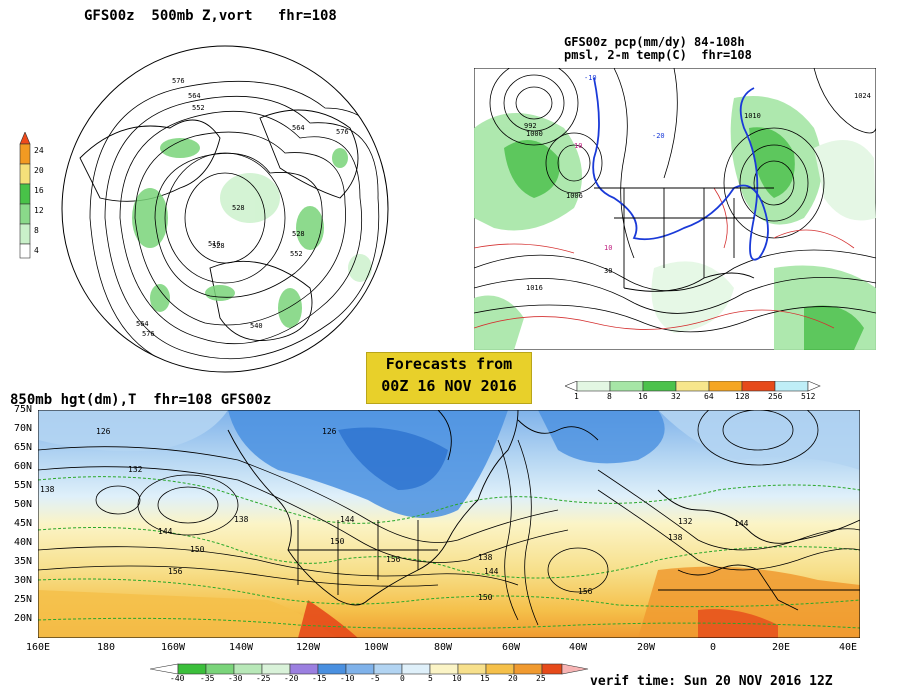 The width and height of the screenshot is (900, 700). I want to click on contour-label: 1016, so click(534, 288).